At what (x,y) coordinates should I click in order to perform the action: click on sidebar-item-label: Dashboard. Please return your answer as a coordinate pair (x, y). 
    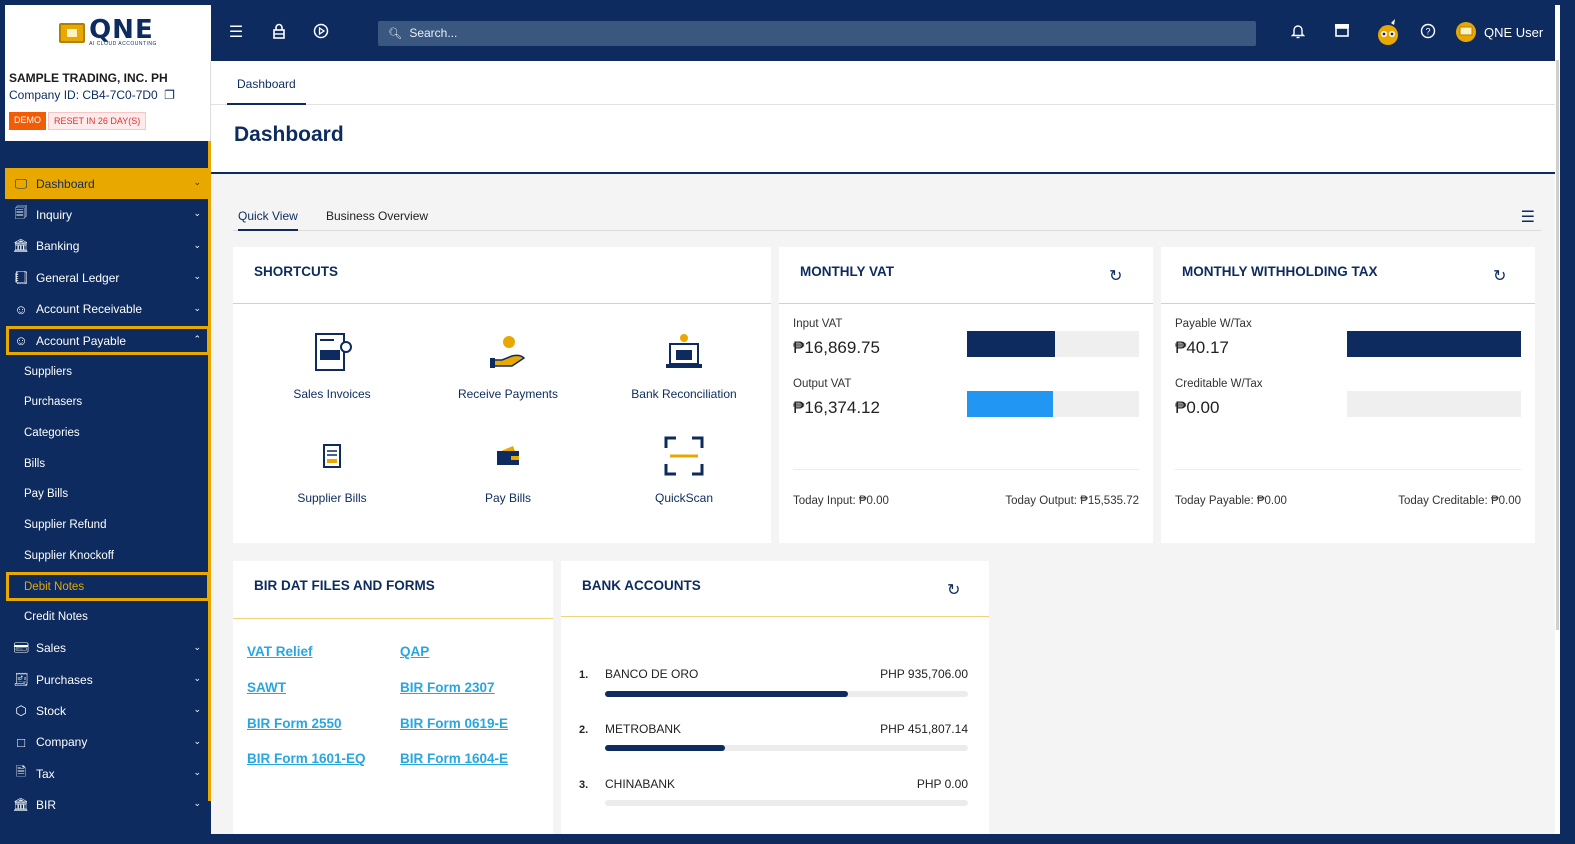
    Looking at the image, I should click on (65, 183).